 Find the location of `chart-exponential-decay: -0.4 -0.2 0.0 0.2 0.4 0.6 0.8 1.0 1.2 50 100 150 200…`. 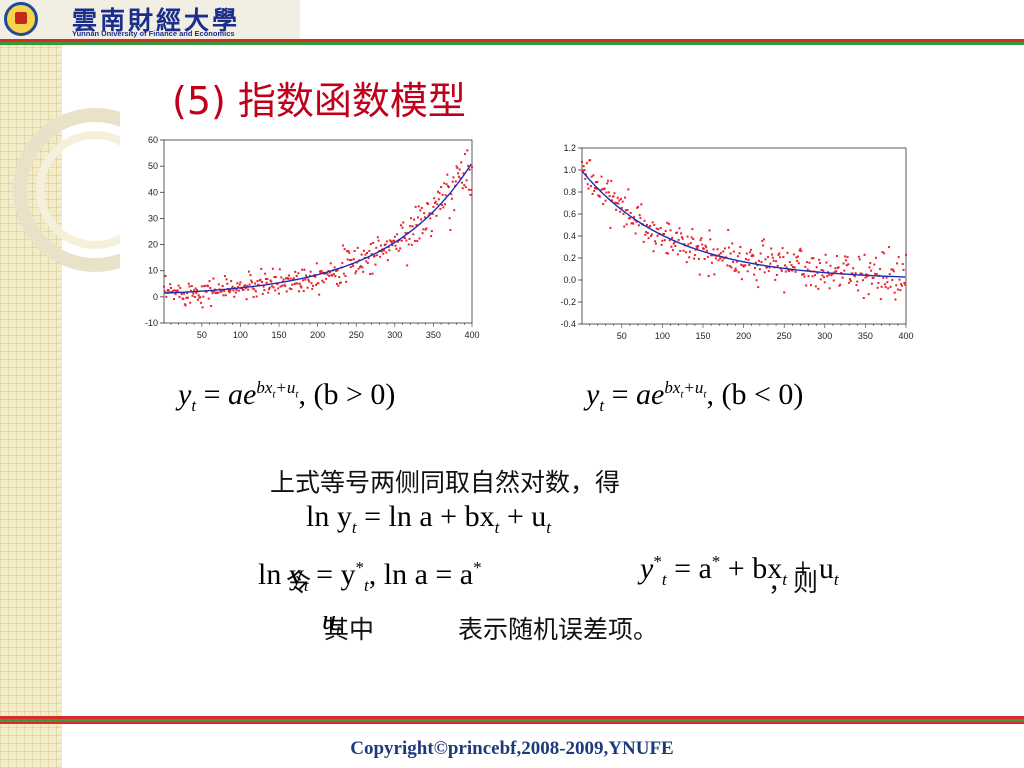

chart-exponential-decay: -0.4 -0.2 0.0 0.2 0.4 0.6 0.8 1.0 1.2 50 100 150 200… is located at coordinates (736, 242).